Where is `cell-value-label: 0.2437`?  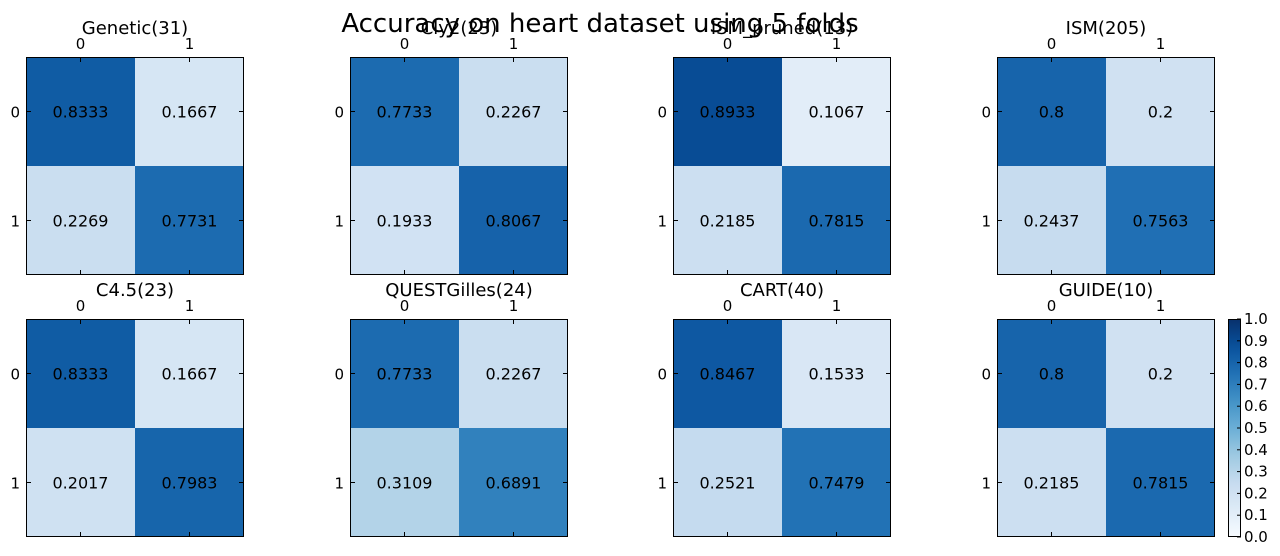
cell-value-label: 0.2437 is located at coordinates (1052, 221).